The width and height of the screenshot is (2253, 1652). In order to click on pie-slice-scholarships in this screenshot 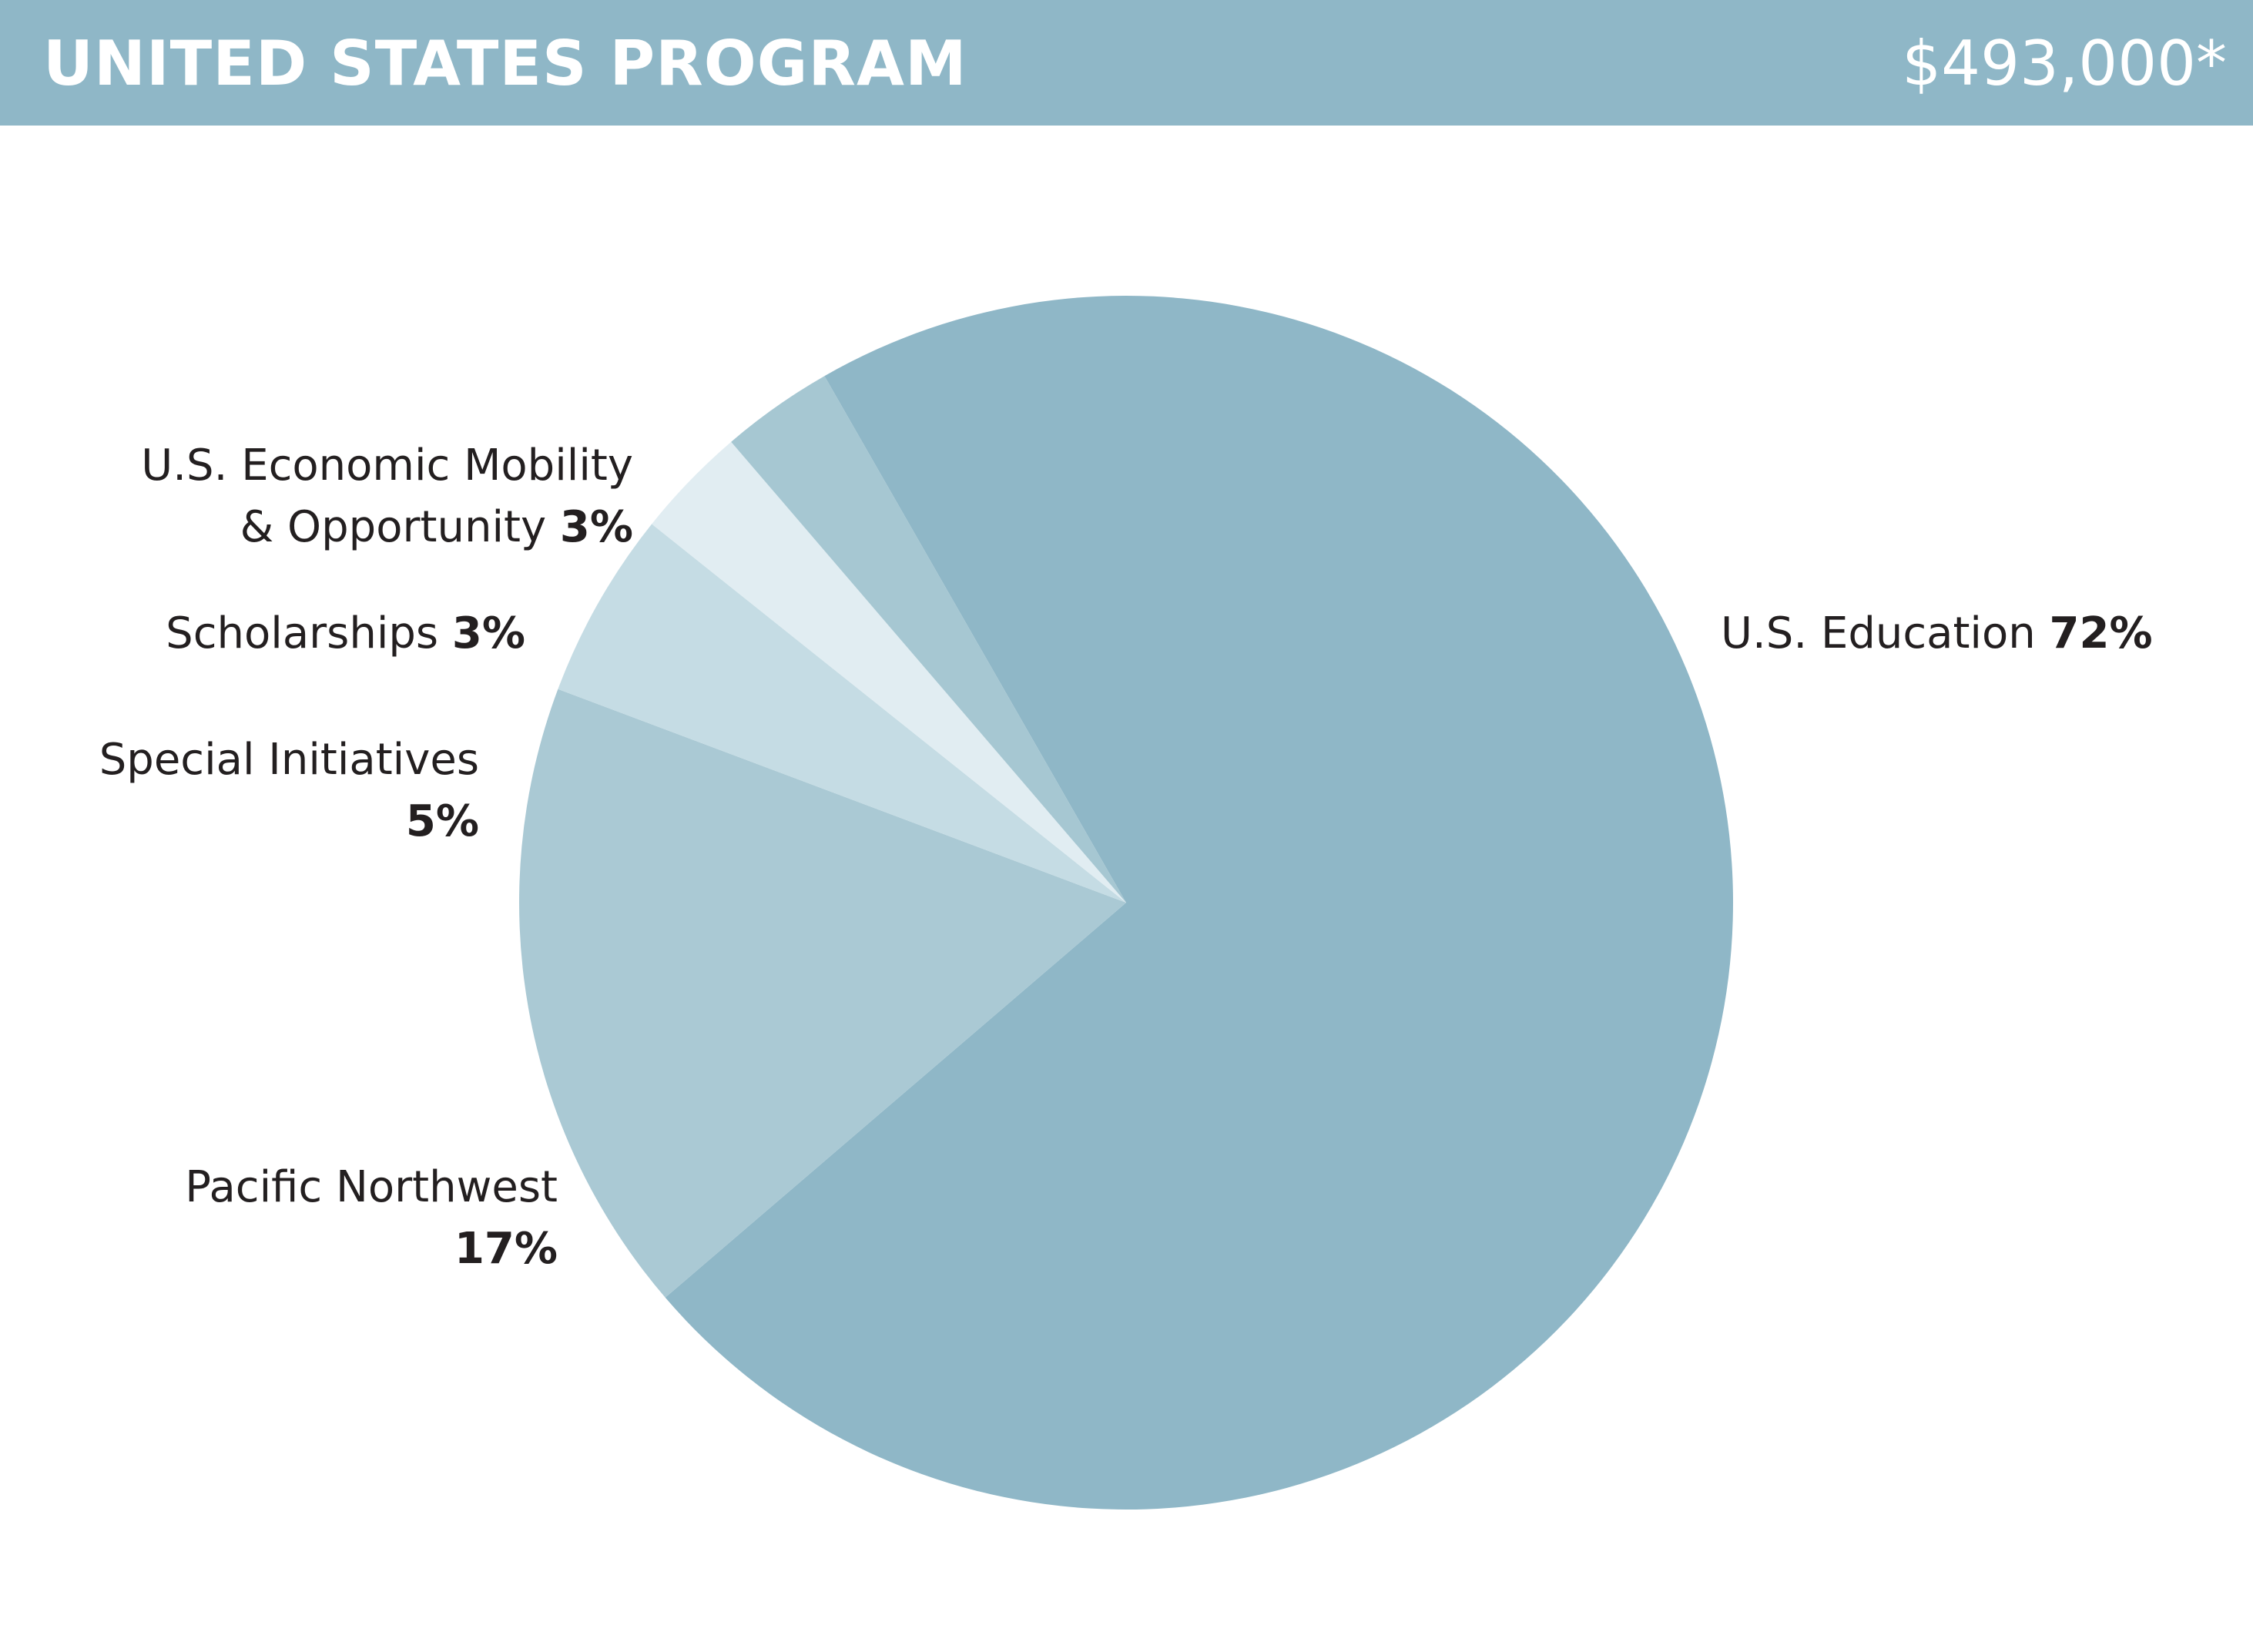, I will do `click(889, 672)`.